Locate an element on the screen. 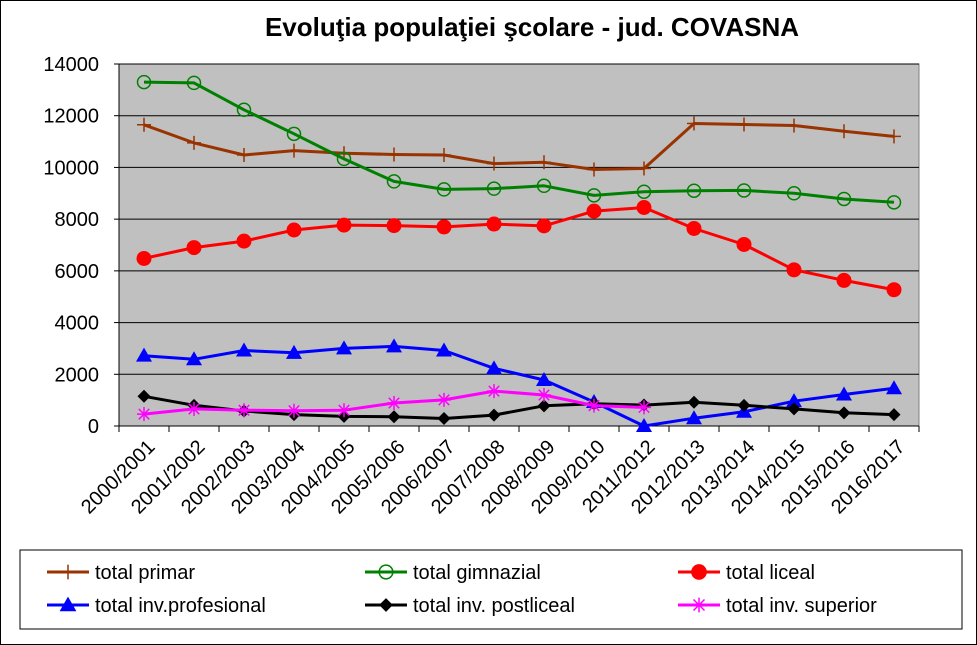 The image size is (977, 645). y-tick-label: 0 is located at coordinates (93, 427).